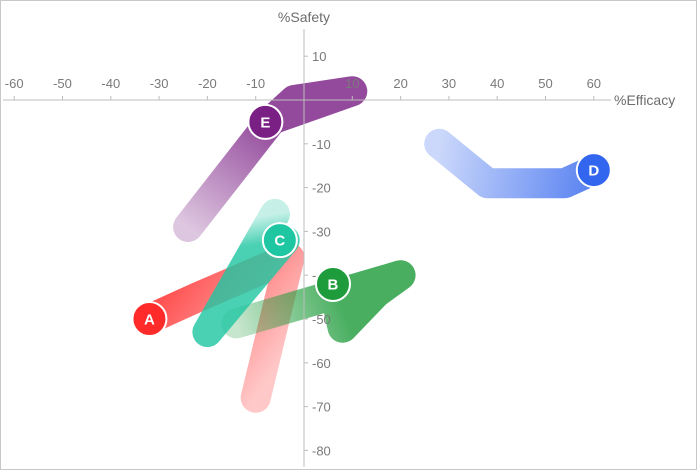 The width and height of the screenshot is (697, 471). Describe the element at coordinates (516, 163) in the screenshot. I see `series-trail-d` at that location.